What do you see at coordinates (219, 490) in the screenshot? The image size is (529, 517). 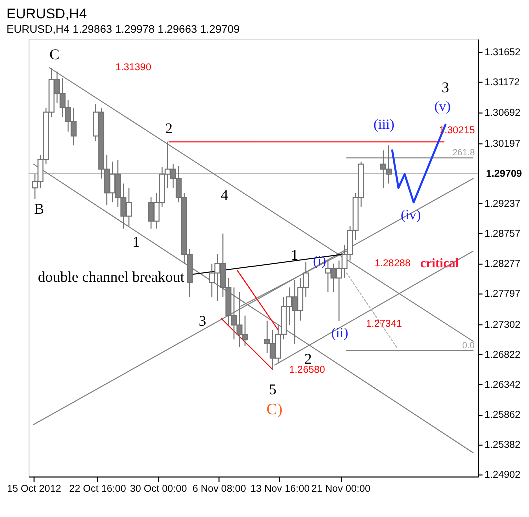 I see `x-tick-label: 6 Nov 08:00` at bounding box center [219, 490].